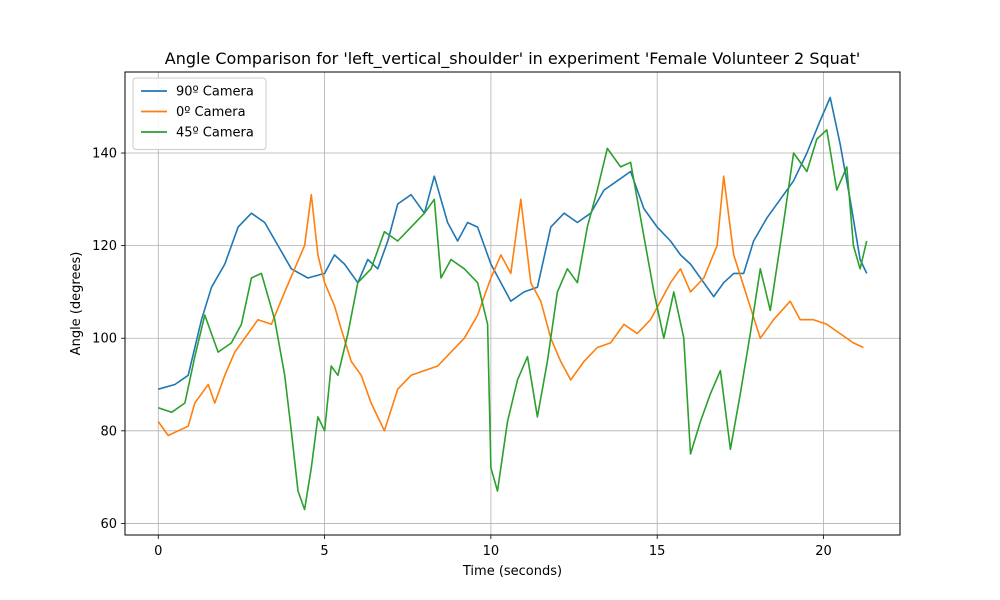 The width and height of the screenshot is (1000, 600). Describe the element at coordinates (215, 92) in the screenshot. I see `legend-label: 90º Camera` at that location.